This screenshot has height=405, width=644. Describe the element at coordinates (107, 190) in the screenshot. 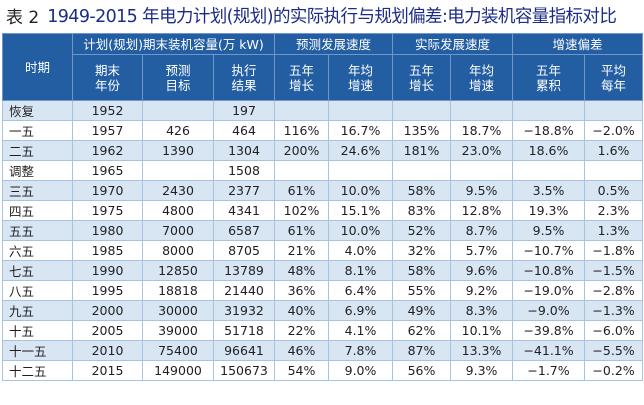

I see `table-cell: 1970` at that location.